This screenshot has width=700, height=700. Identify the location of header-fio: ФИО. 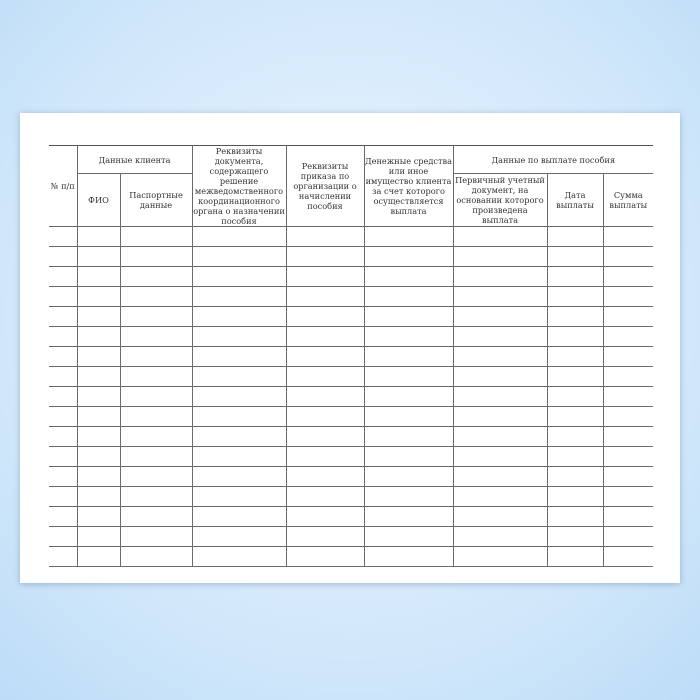
(99, 200).